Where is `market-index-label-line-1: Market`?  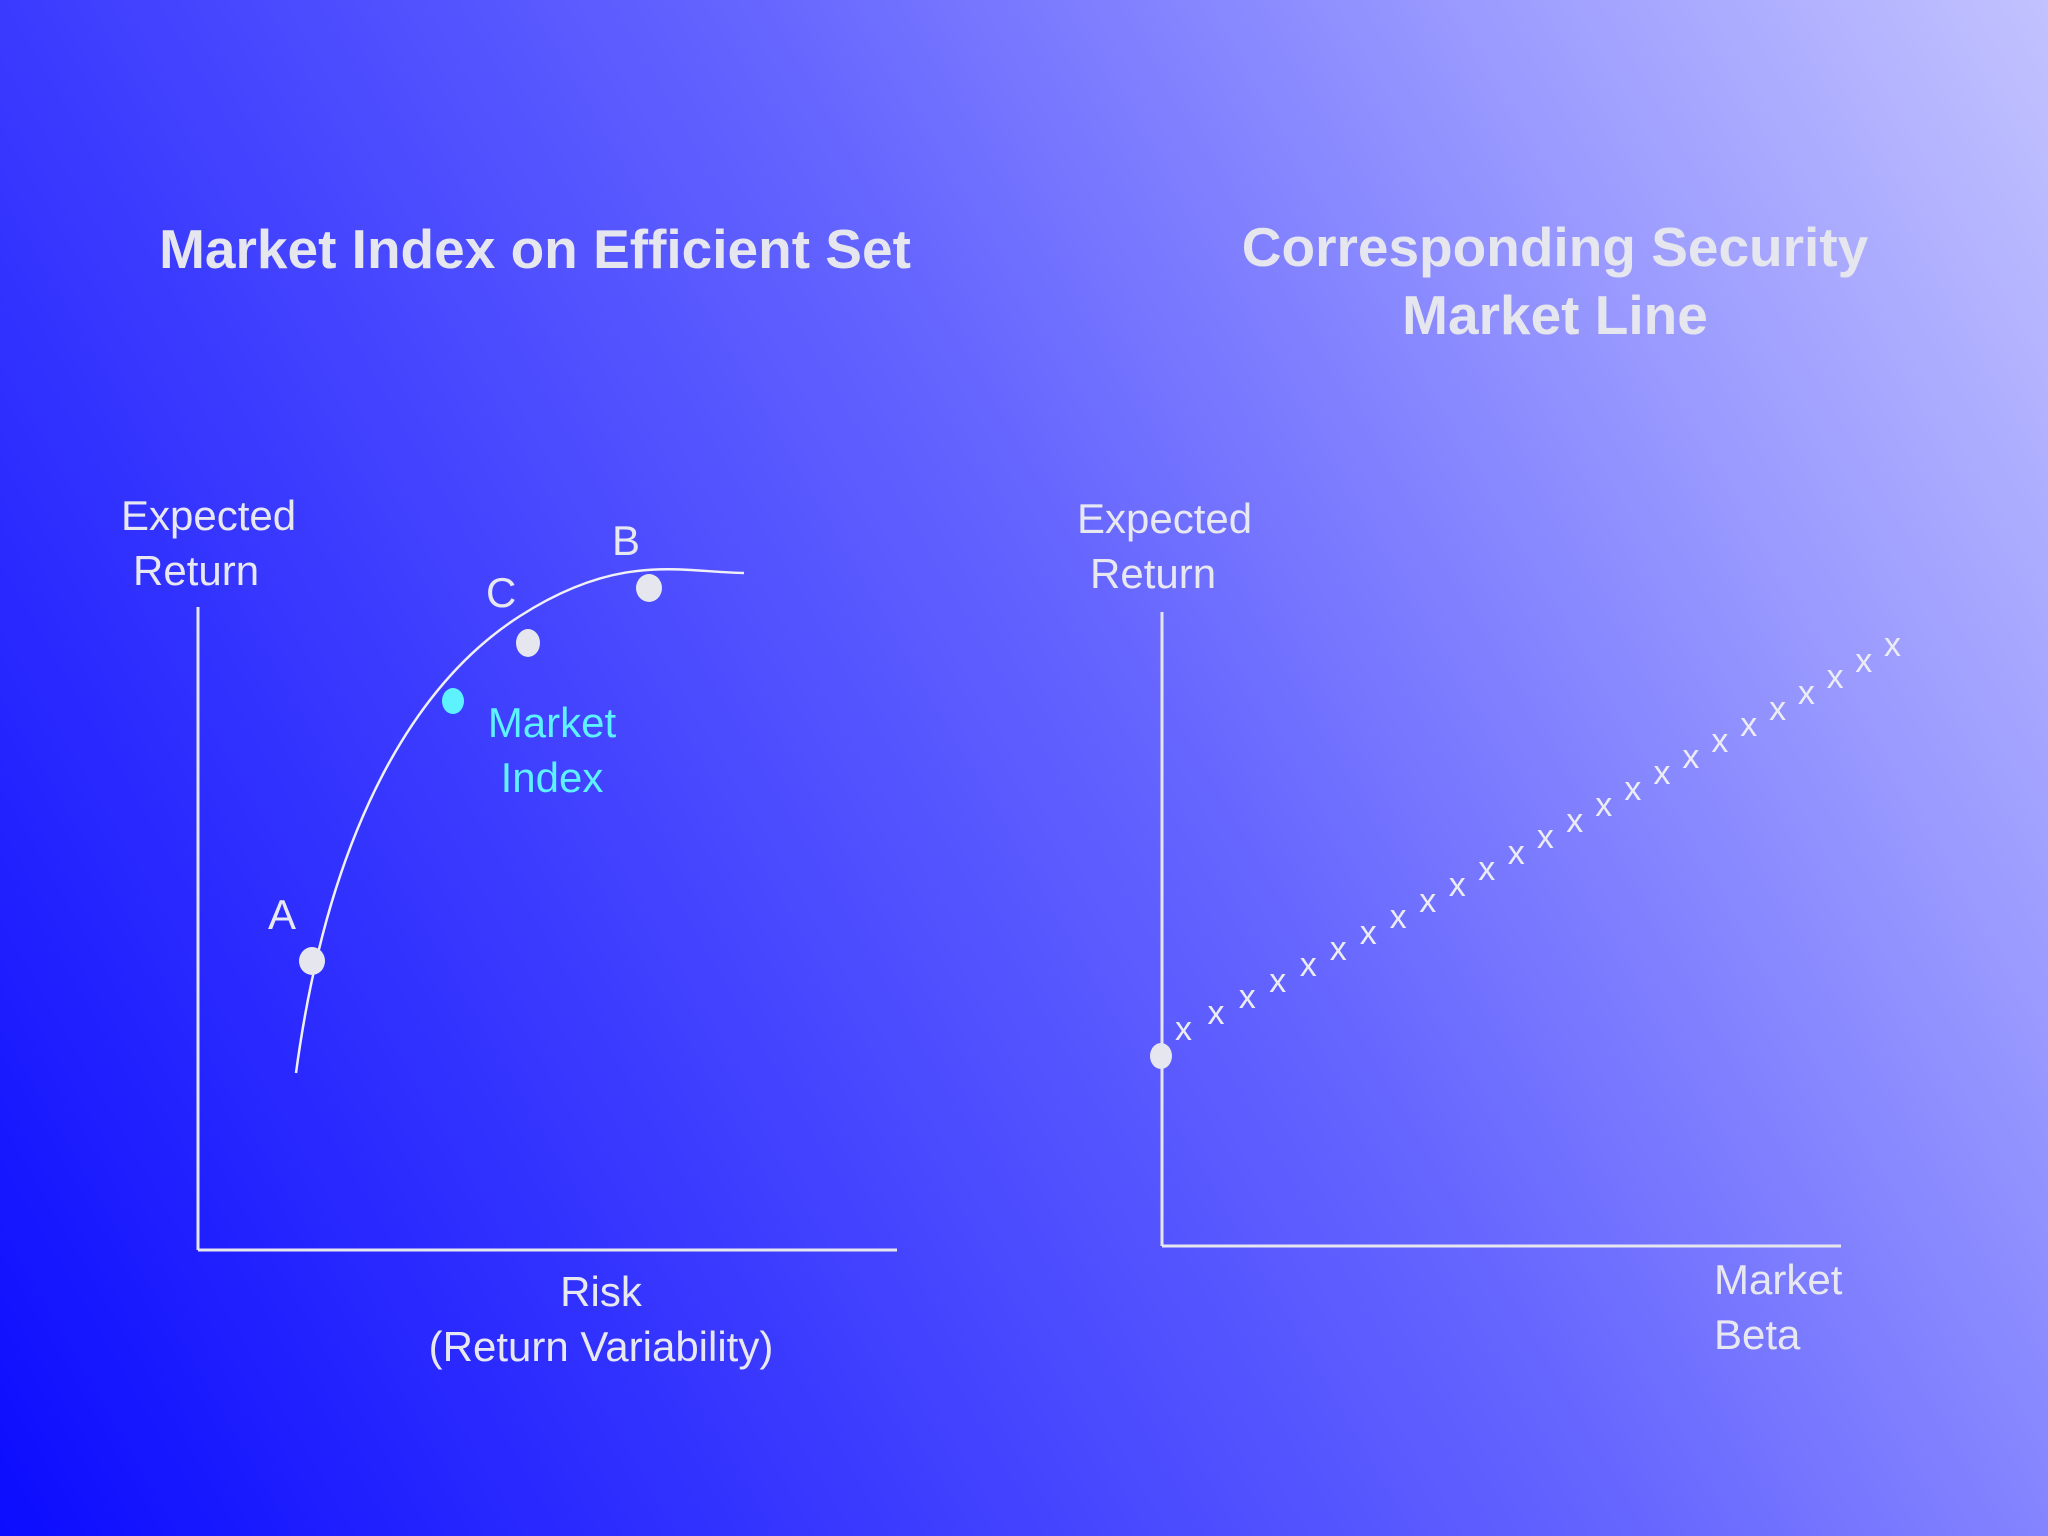
market-index-label-line-1: Market is located at coordinates (552, 722).